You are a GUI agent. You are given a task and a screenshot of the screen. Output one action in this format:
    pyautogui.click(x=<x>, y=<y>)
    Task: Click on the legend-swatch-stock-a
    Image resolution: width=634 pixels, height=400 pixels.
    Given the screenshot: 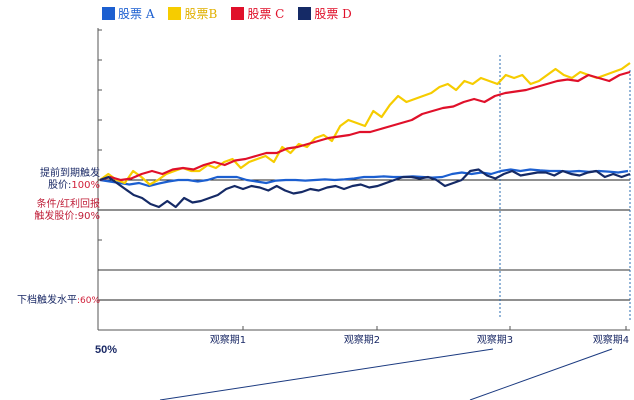 What is the action you would take?
    pyautogui.click(x=108, y=13)
    